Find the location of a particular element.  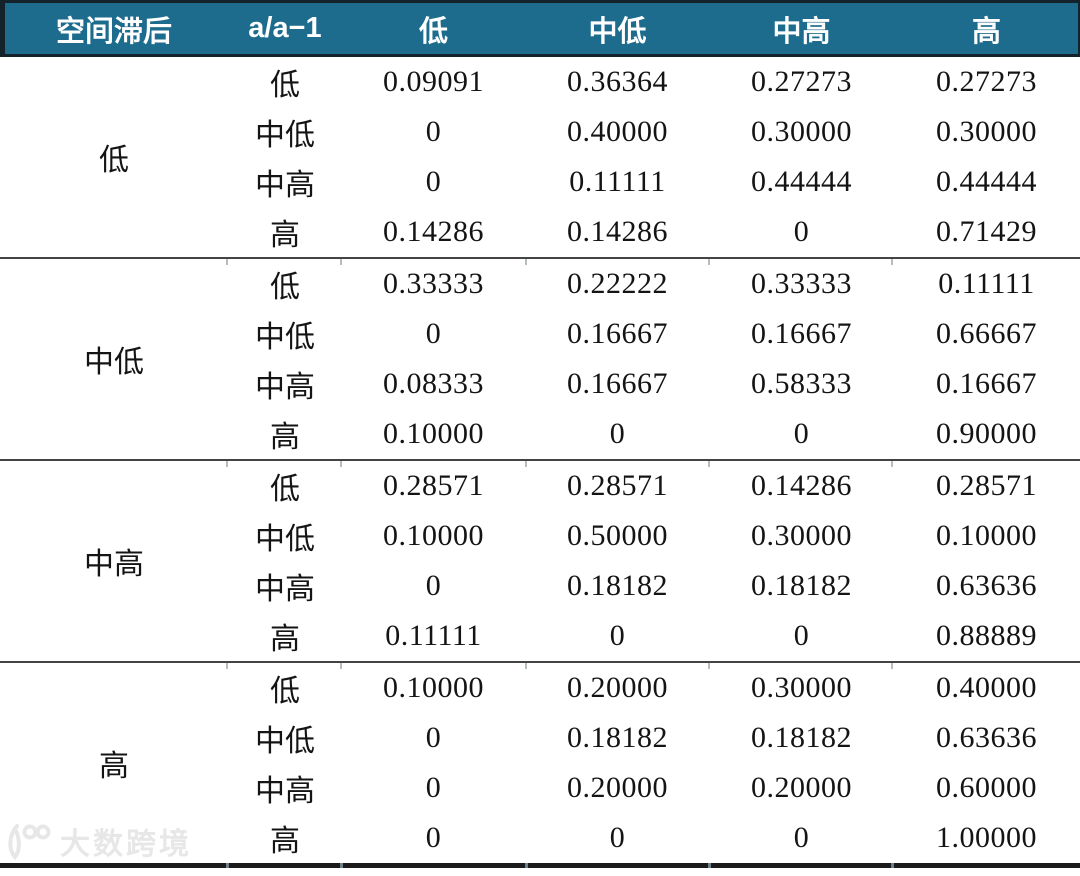

table-row: 中高 0 0.18182 0.18182 0.63636 is located at coordinates (540, 586).